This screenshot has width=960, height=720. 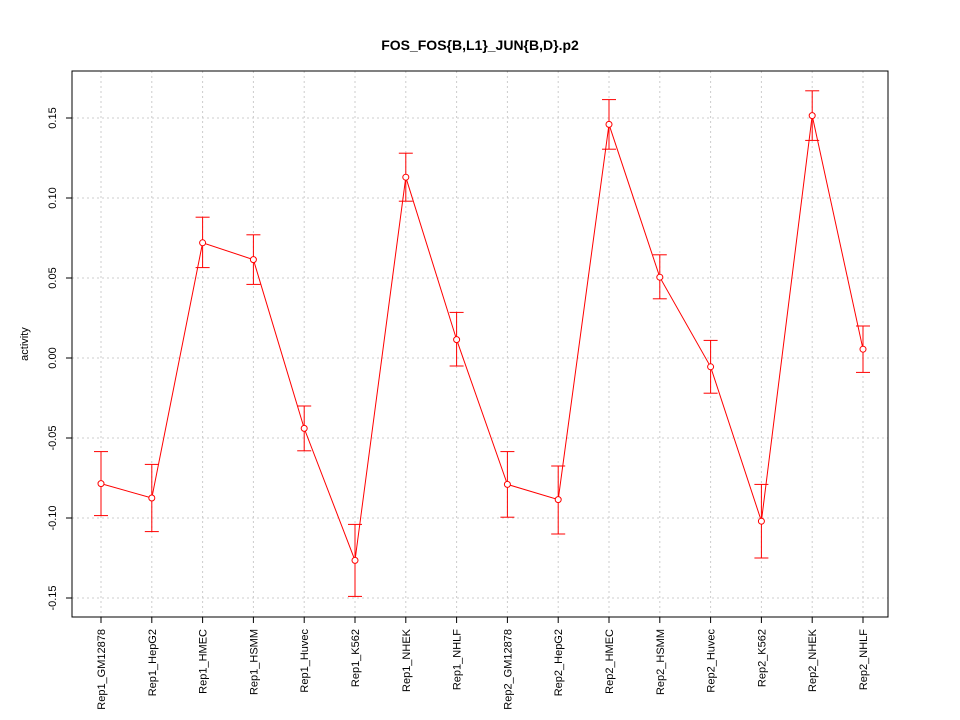 I want to click on y-tick-label: -0.05, so click(x=53, y=437).